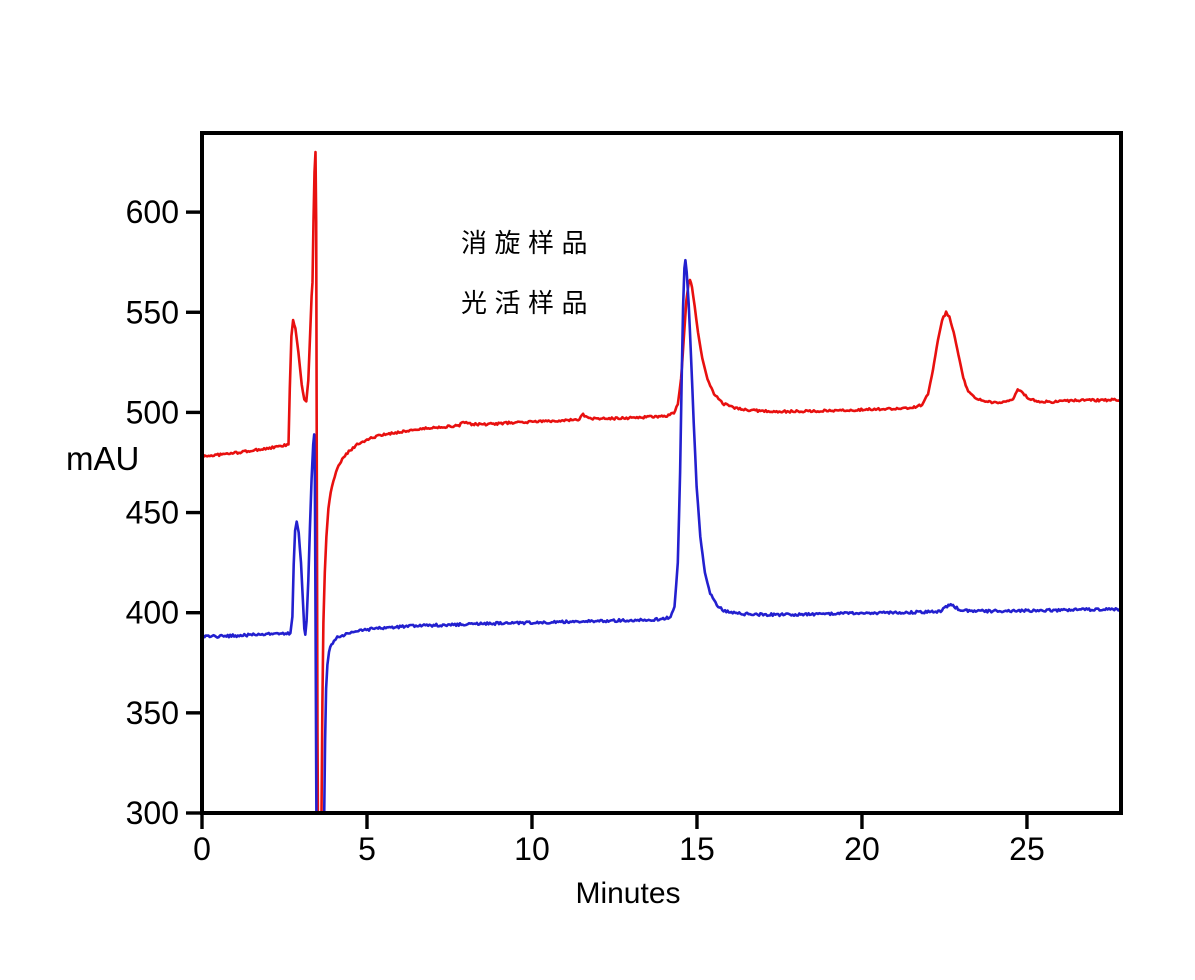 The image size is (1195, 980). Describe the element at coordinates (152, 312) in the screenshot. I see `y-tick-label: 550` at that location.